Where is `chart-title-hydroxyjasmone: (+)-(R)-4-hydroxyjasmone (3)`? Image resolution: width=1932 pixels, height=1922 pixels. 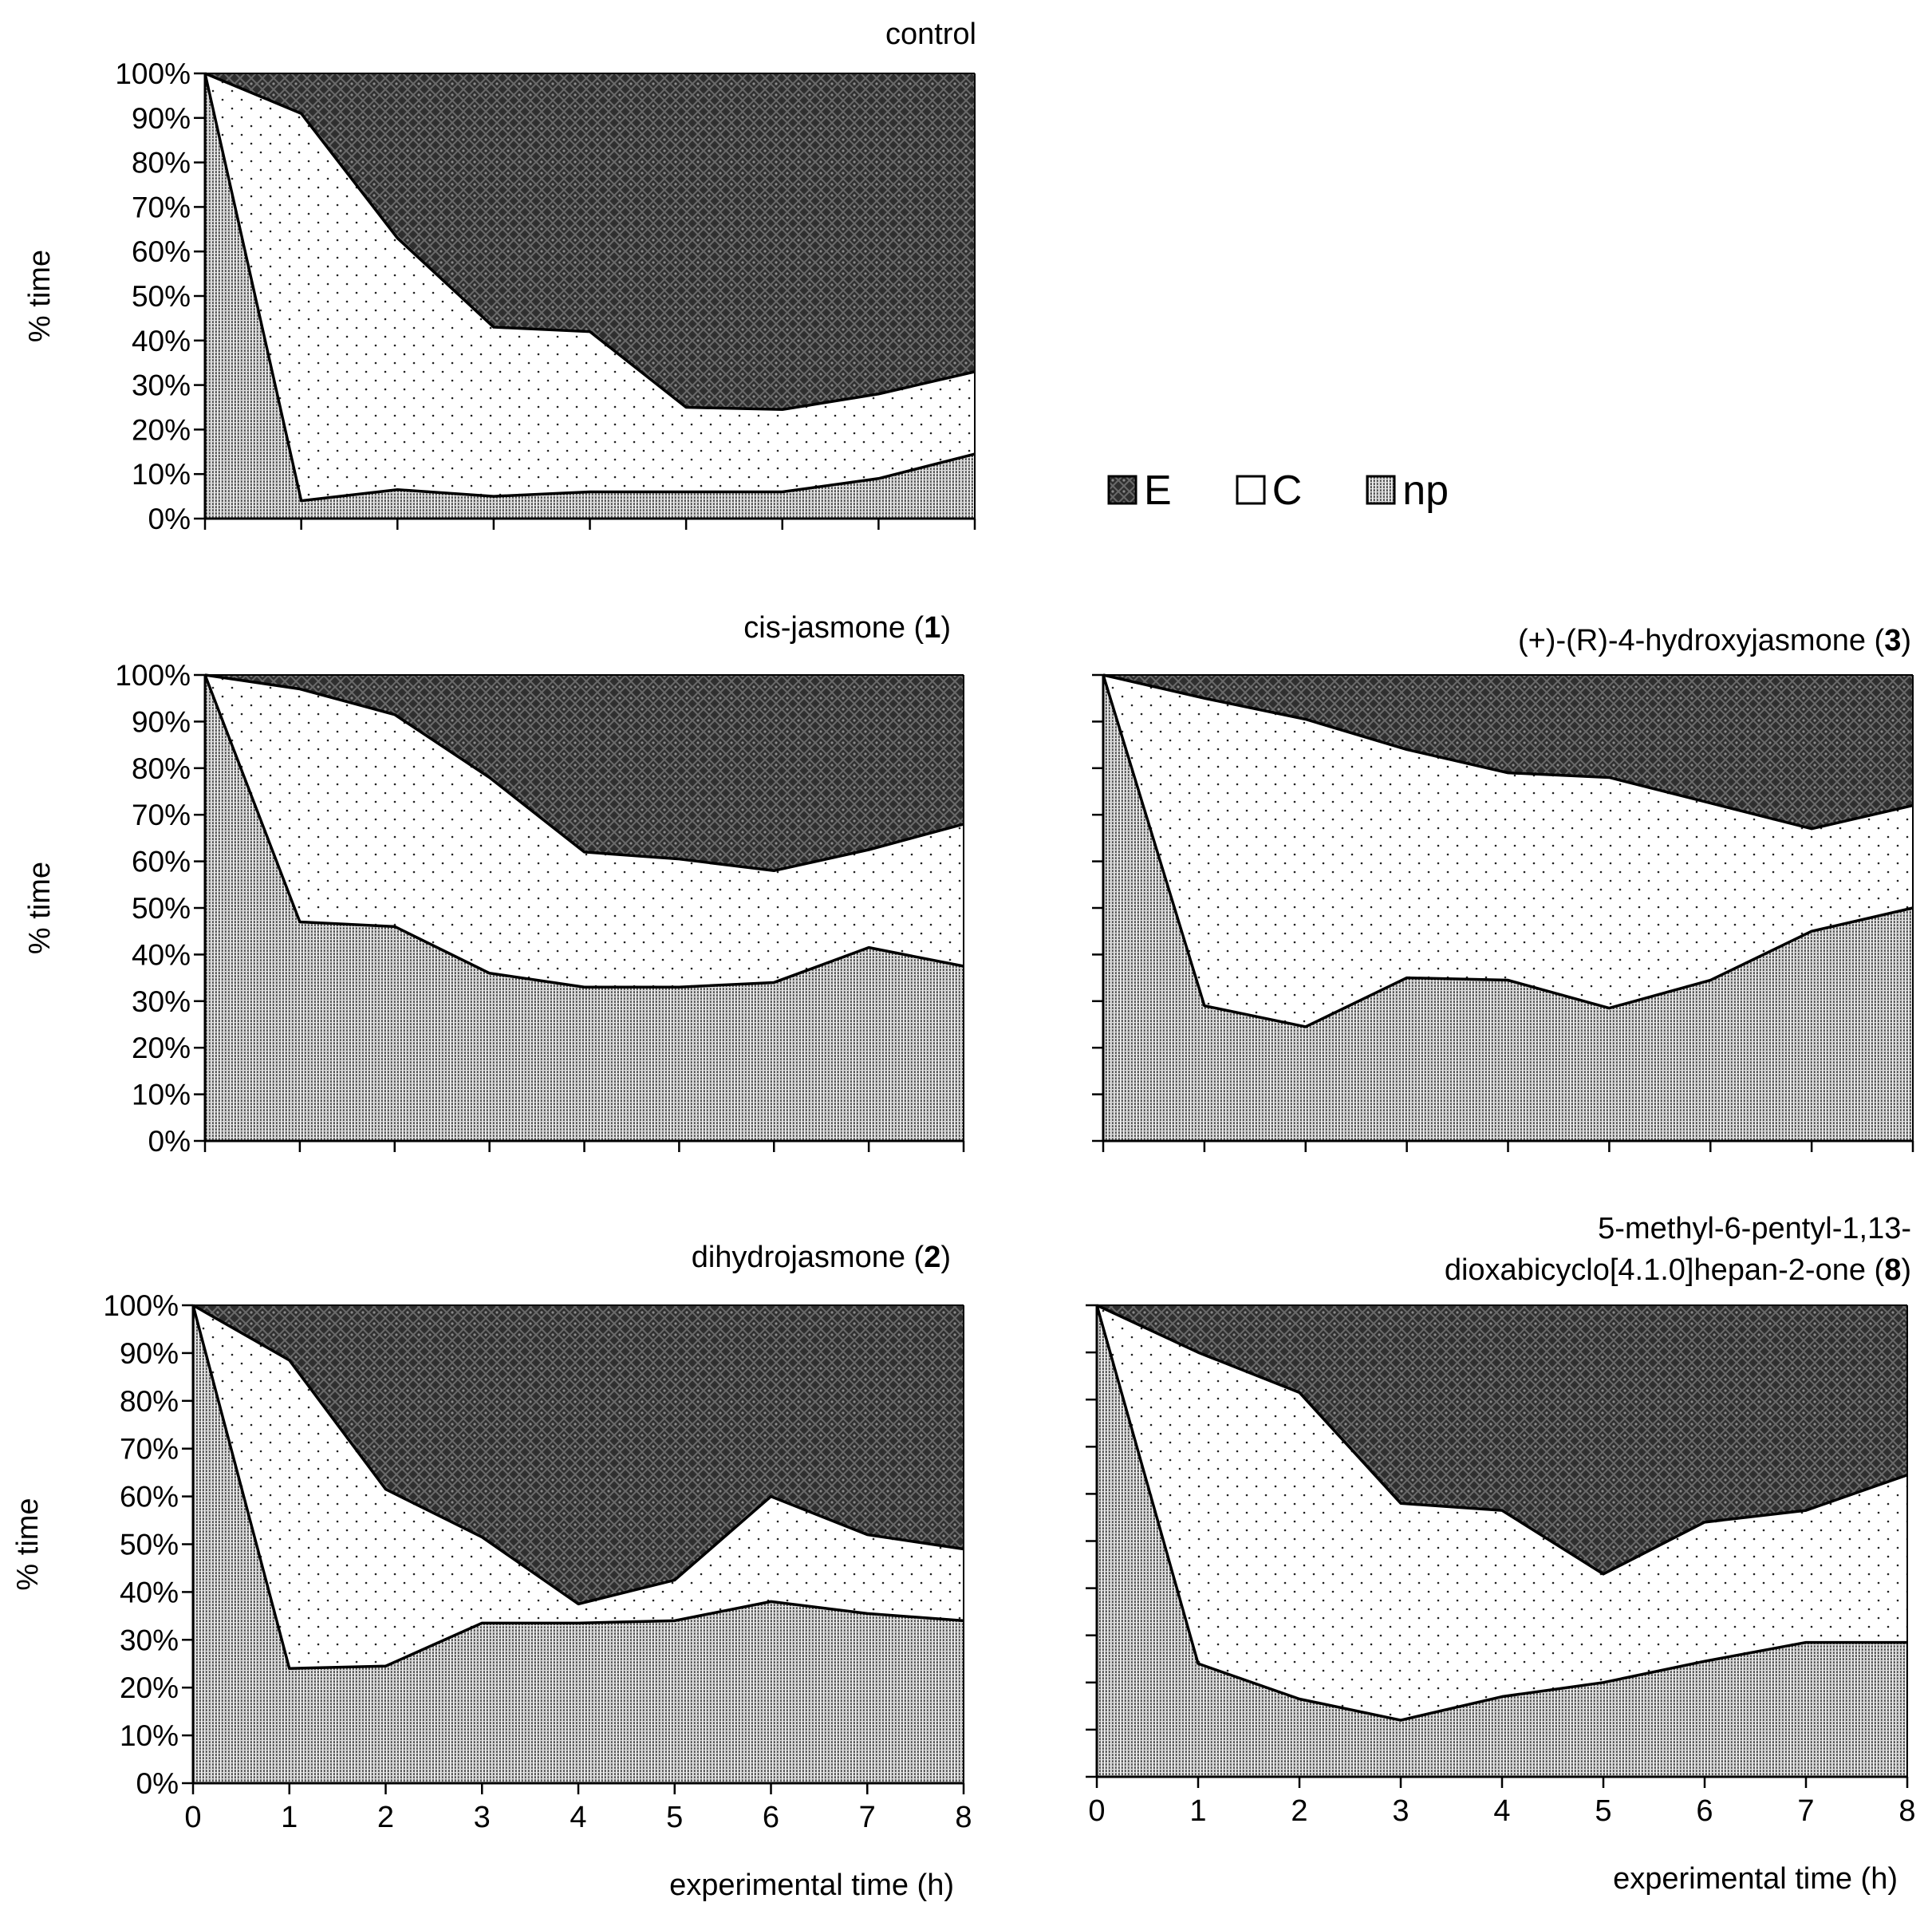
chart-title-hydroxyjasmone: (+)-(R)-4-hydroxyjasmone (3) is located at coordinates (1714, 640).